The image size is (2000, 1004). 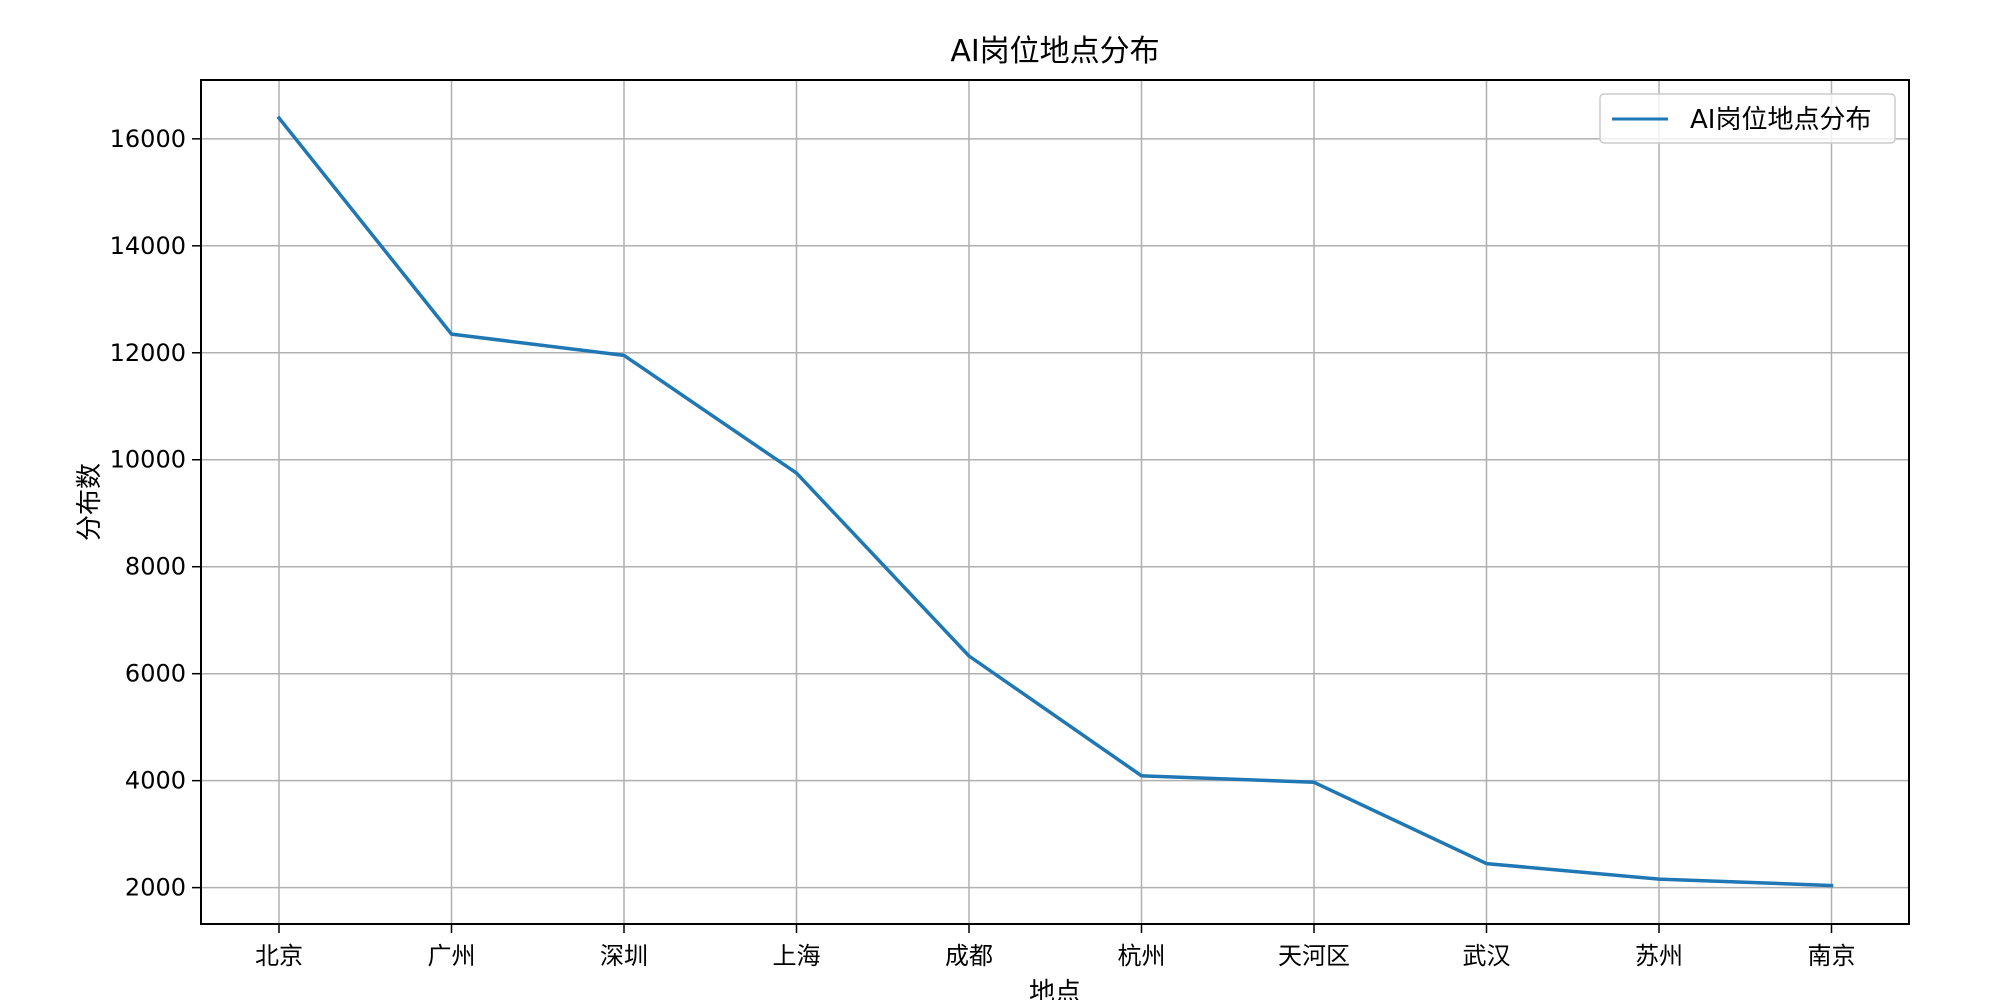 I want to click on y-tick-label: 4000, so click(x=155, y=781).